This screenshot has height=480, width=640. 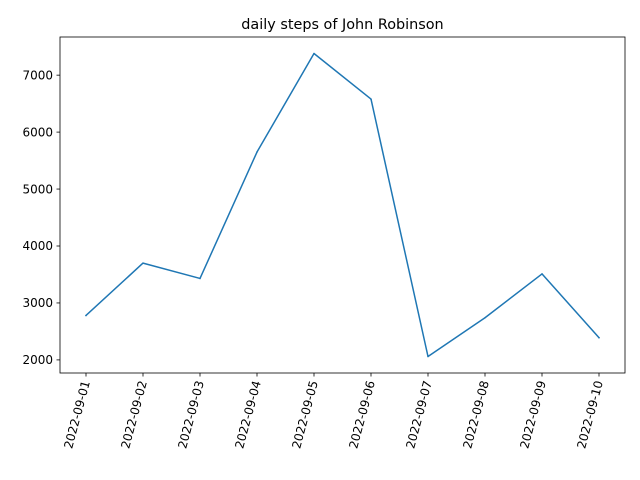 What do you see at coordinates (37, 132) in the screenshot?
I see `y-tick-label: 6000` at bounding box center [37, 132].